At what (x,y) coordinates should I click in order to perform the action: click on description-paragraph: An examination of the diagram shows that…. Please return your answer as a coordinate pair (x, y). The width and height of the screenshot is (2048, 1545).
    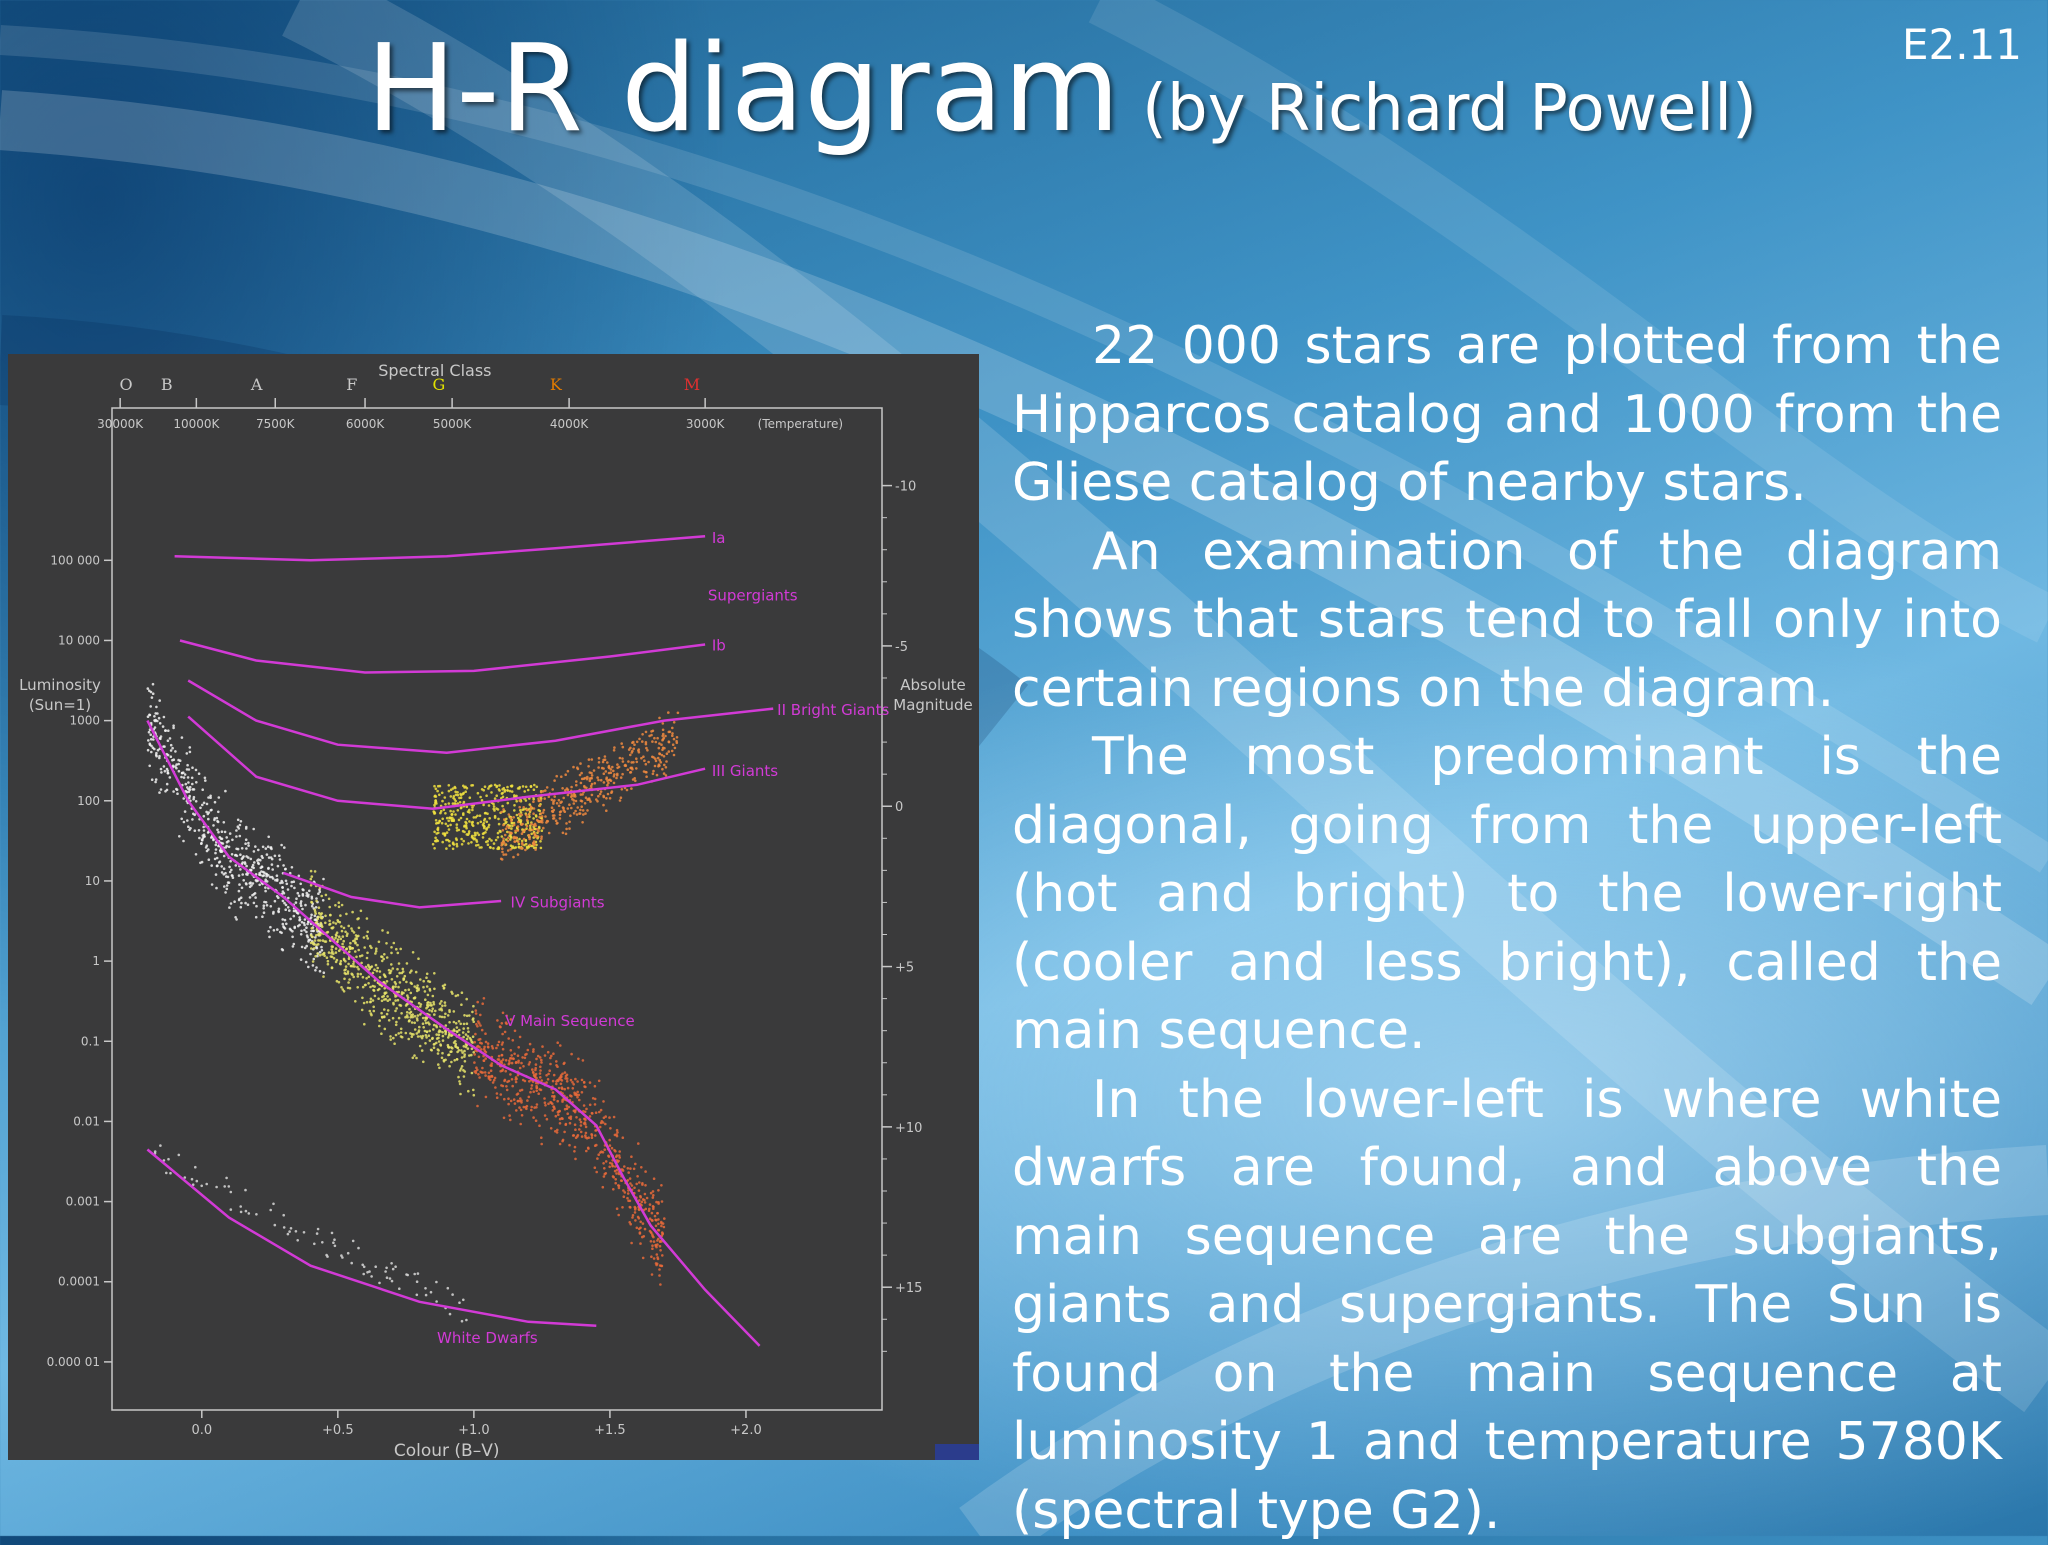
    Looking at the image, I should click on (1507, 621).